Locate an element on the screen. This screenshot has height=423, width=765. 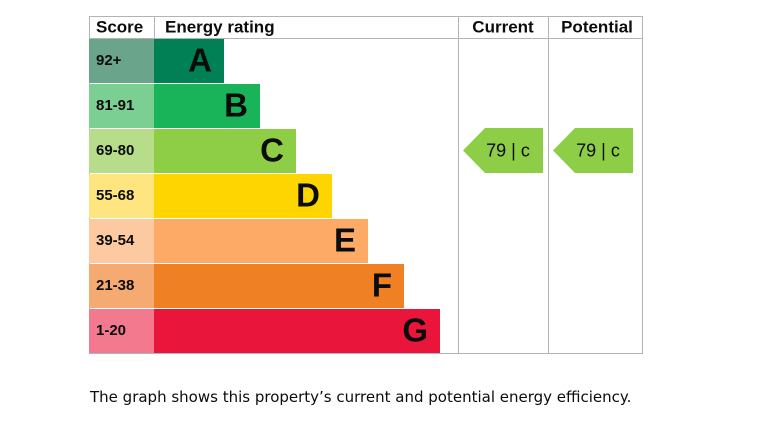
rating-letter: G is located at coordinates (415, 330).